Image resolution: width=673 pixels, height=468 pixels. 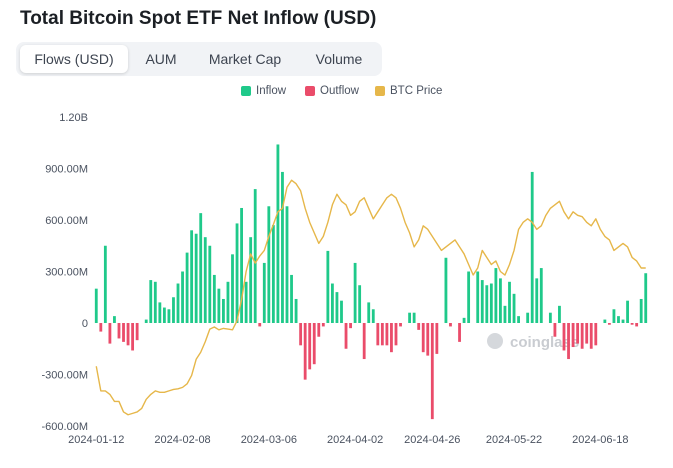 I want to click on legend-label-btc-price: BTC Price, so click(x=416, y=91).